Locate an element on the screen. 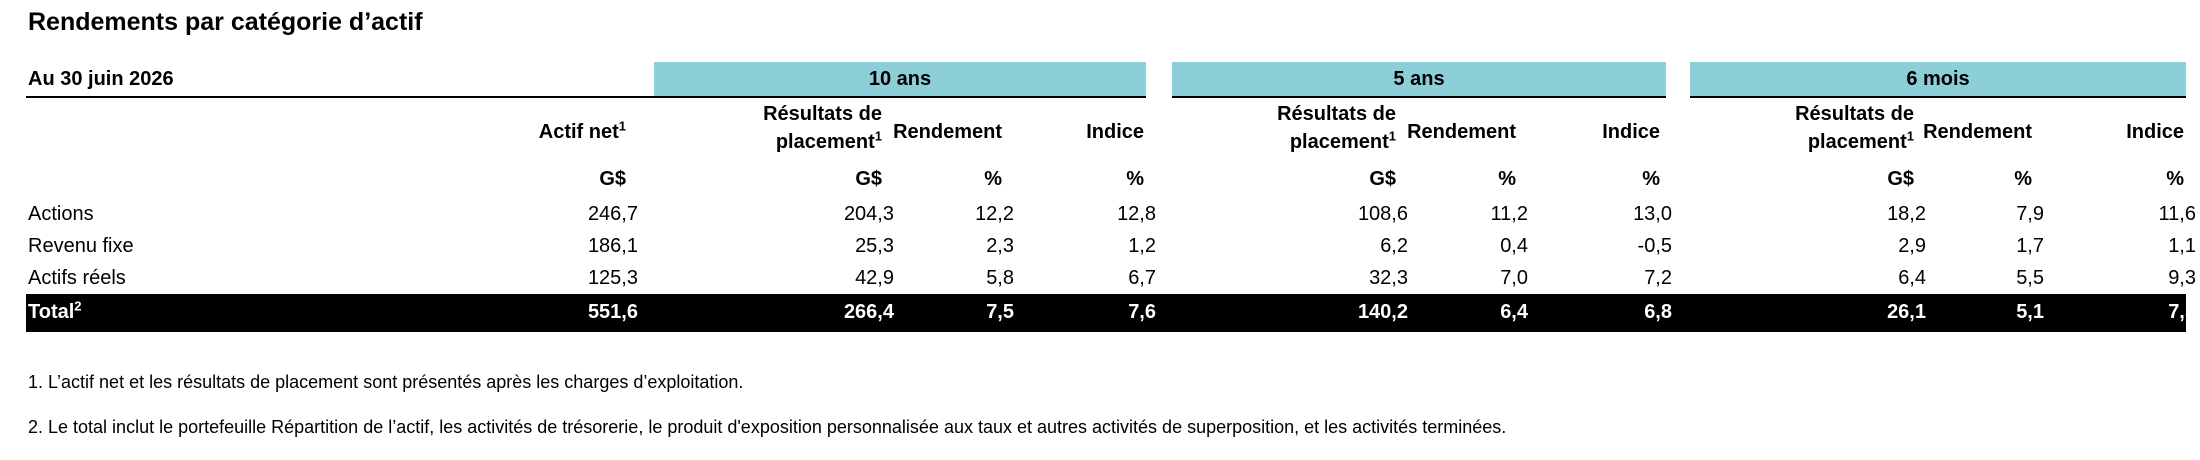 Image resolution: width=2200 pixels, height=460 pixels. net-assets-header: Actif net1 is located at coordinates (582, 130).